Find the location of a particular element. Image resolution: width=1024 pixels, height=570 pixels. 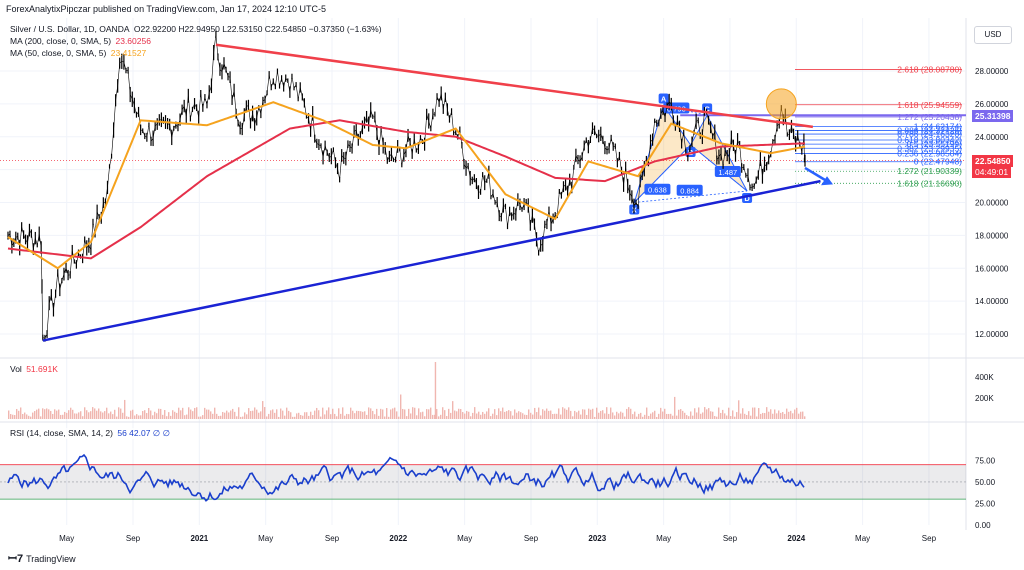

harmonic-ratio-label: 0.638 is located at coordinates (657, 190).